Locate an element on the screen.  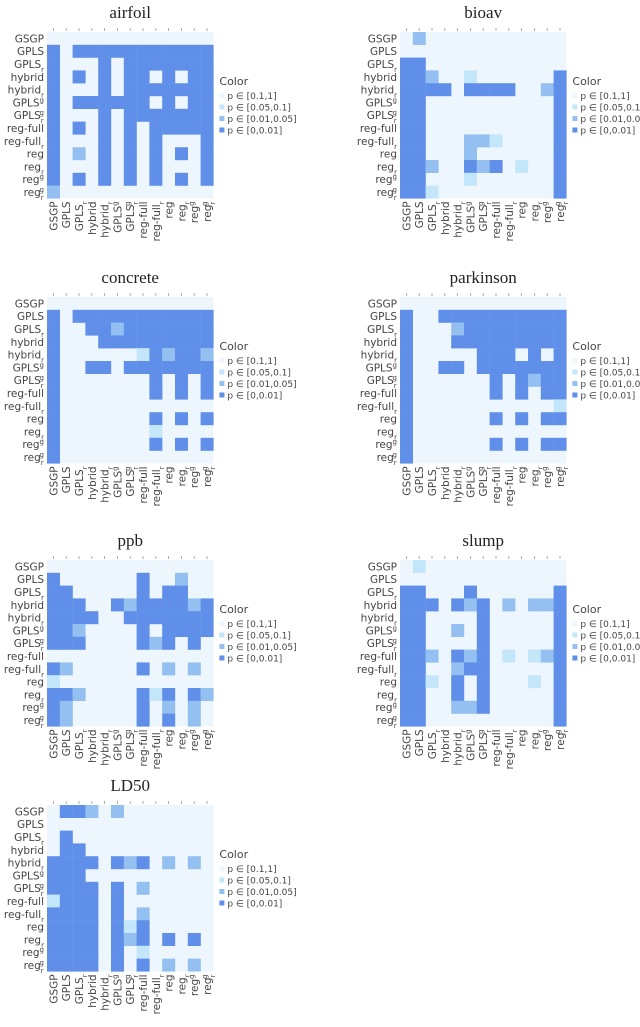
row-label: regr is located at coordinates (34, 696).